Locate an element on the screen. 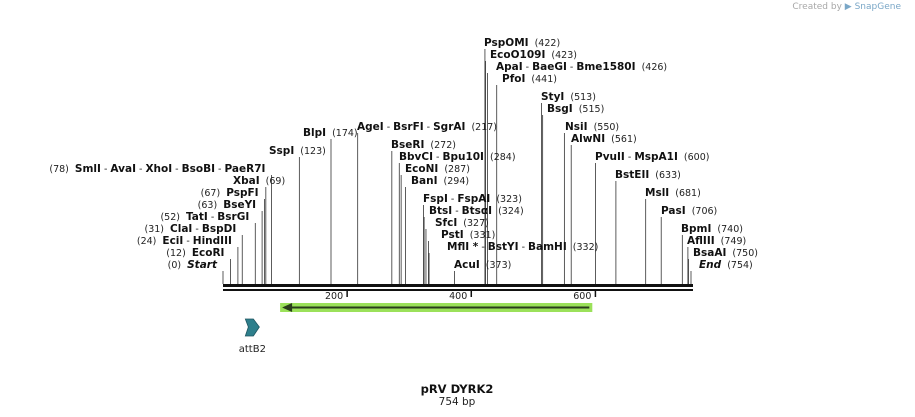 This screenshot has height=417, width=915. features: attB2 is located at coordinates (416, 329).